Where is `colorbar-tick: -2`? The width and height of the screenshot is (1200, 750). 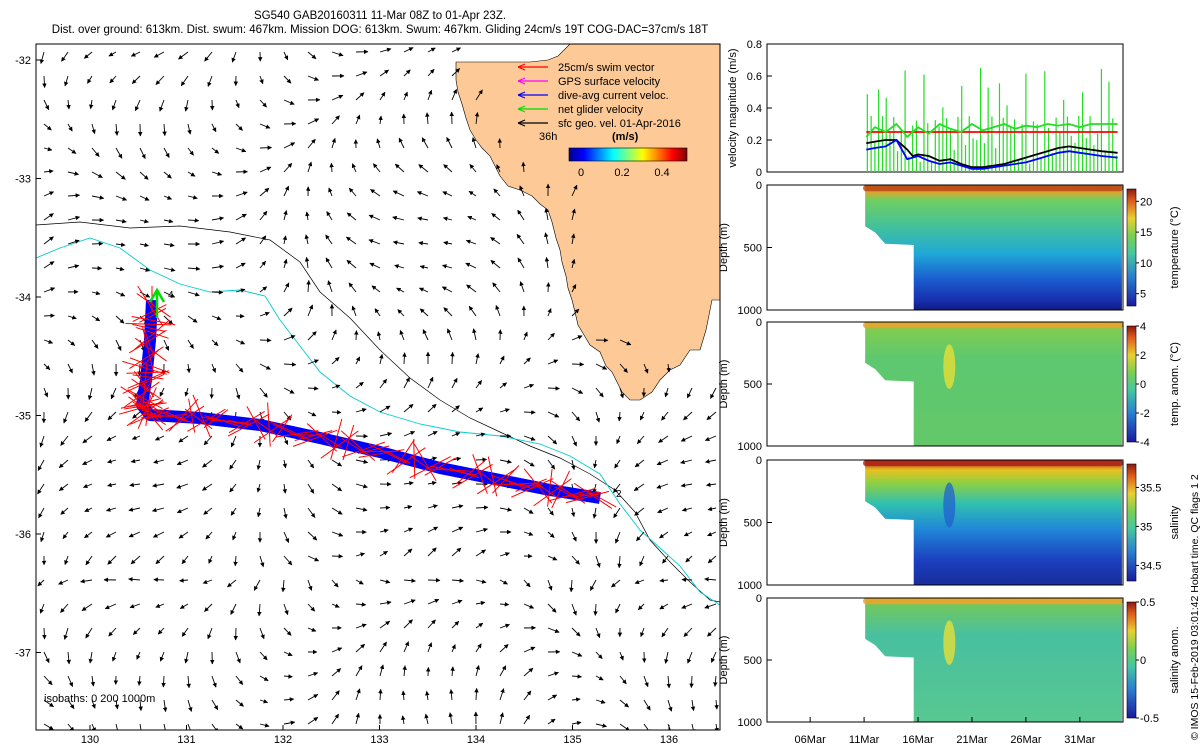 colorbar-tick: -2 is located at coordinates (1145, 414).